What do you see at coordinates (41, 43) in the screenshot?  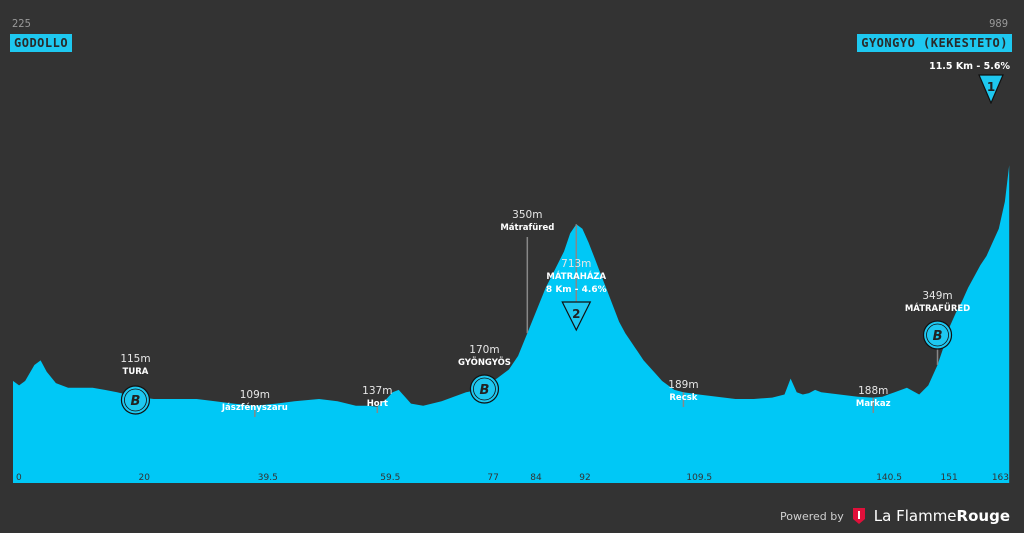 I see `start-name: GODOLLO` at bounding box center [41, 43].